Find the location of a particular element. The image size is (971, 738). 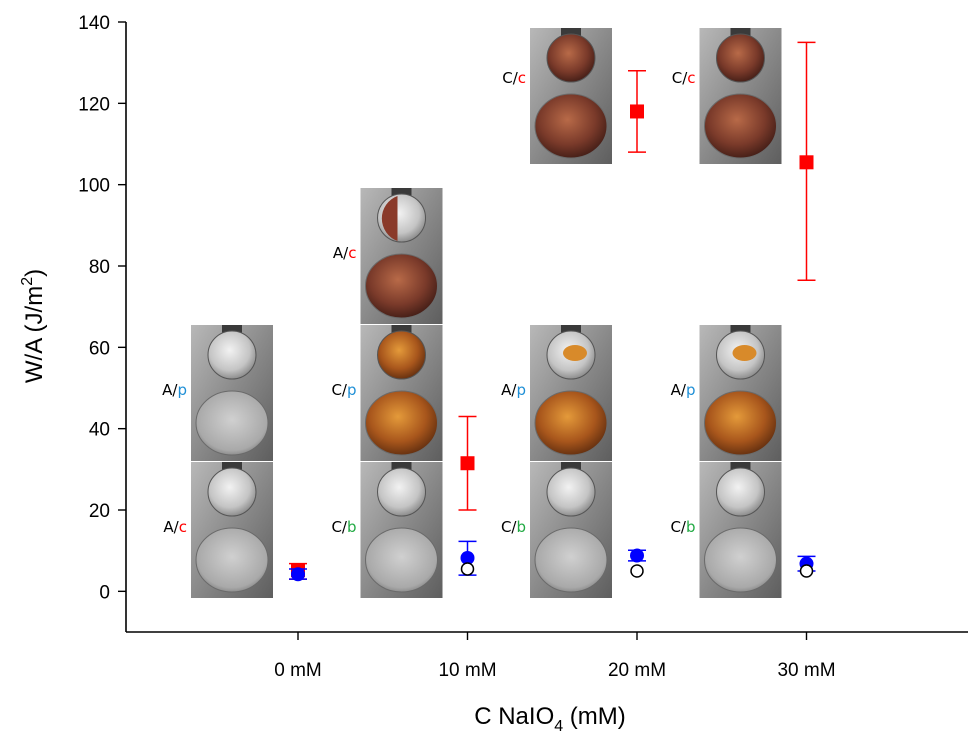

y-tick-label: 140 is located at coordinates (94, 23).